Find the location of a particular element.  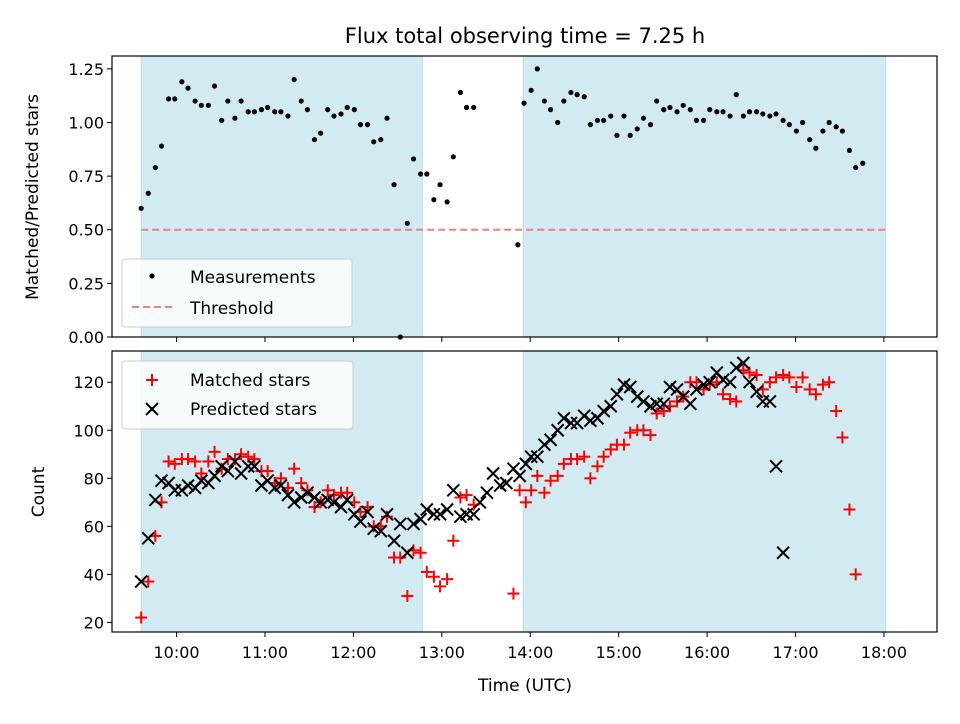

legend-label-matched: Matched stars is located at coordinates (250, 381).